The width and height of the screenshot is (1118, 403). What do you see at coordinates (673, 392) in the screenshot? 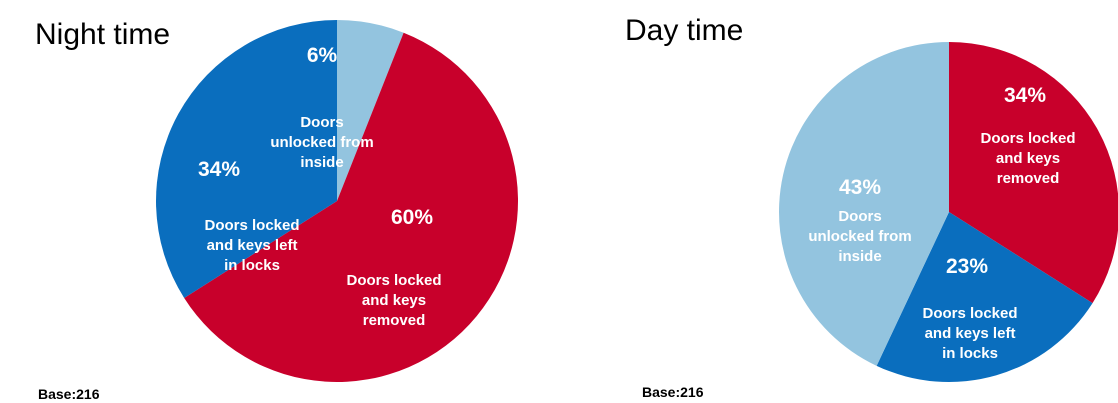
I see `base-note-day: Base:216` at bounding box center [673, 392].